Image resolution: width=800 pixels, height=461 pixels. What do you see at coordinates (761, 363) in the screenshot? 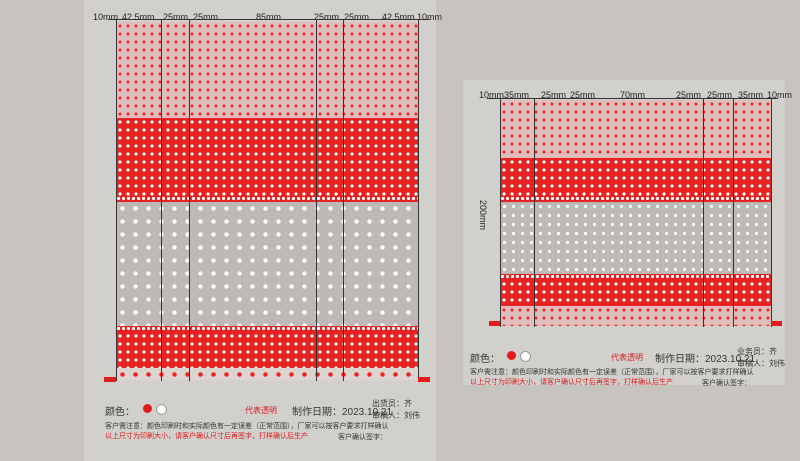
I see `right-field-b: 审稿人：刘伟` at bounding box center [761, 363].